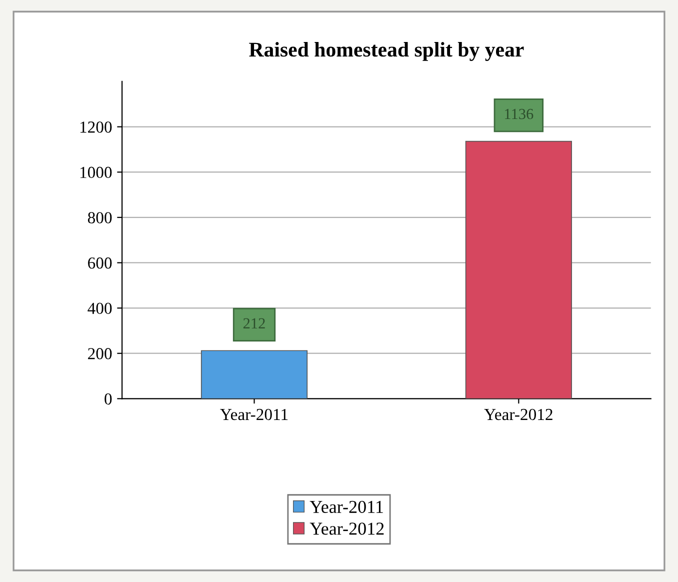 This screenshot has width=678, height=582. What do you see at coordinates (108, 399) in the screenshot?
I see `y-tick-label: 0` at bounding box center [108, 399].